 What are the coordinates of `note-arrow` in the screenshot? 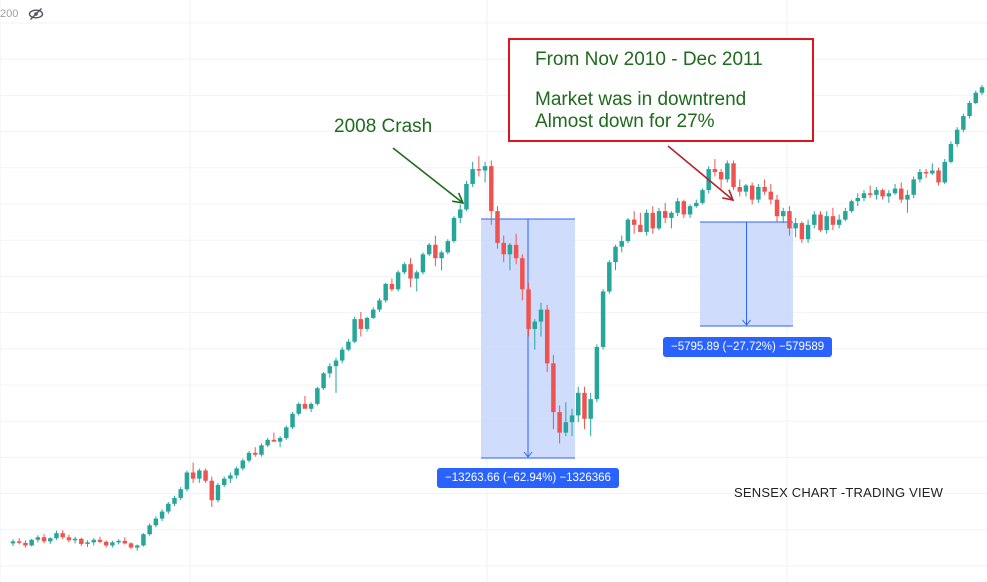 It's located at (701, 173).